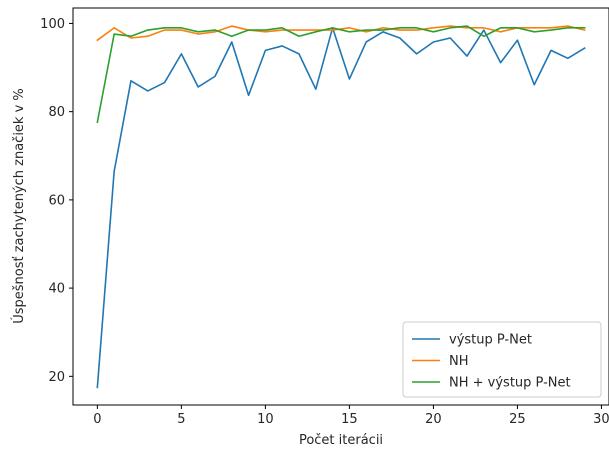  I want to click on legend: výstup P-Net NH NH + výstup P-Net, so click(502, 359).